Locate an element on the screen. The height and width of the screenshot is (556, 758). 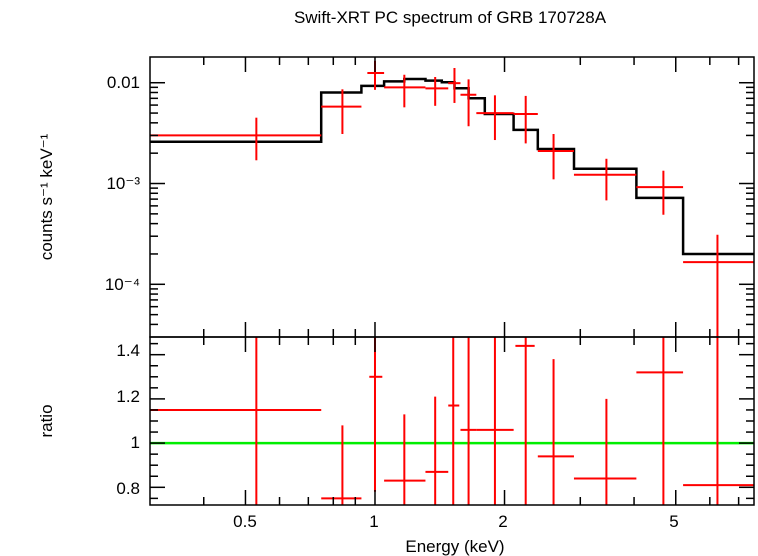
x-tick-label-2: 2 is located at coordinates (502, 521).